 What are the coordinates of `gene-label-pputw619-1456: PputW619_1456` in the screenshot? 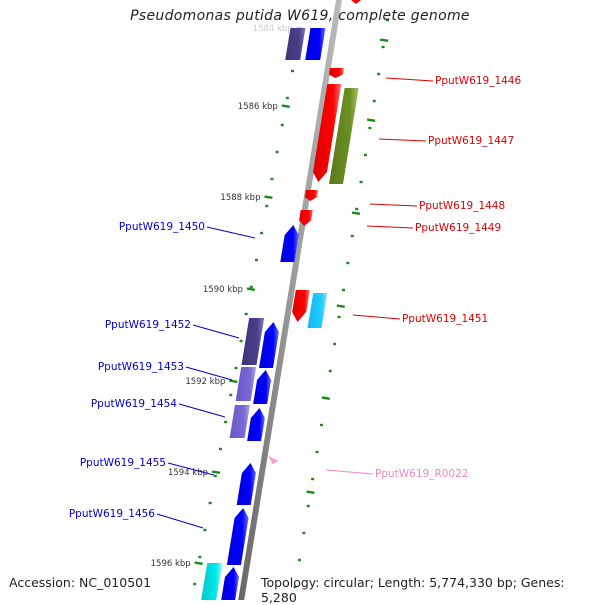 It's located at (112, 514).